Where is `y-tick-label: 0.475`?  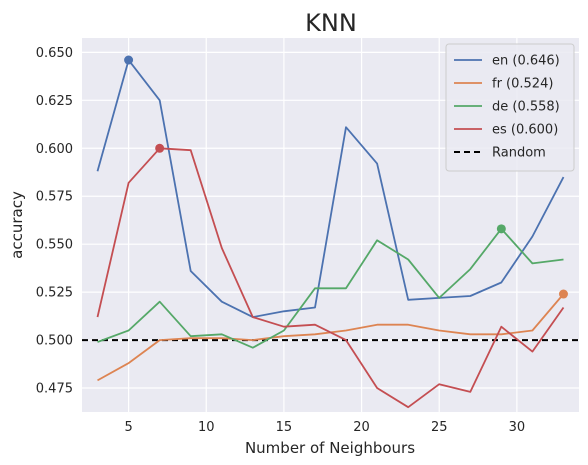
y-tick-label: 0.475 is located at coordinates (54, 389).